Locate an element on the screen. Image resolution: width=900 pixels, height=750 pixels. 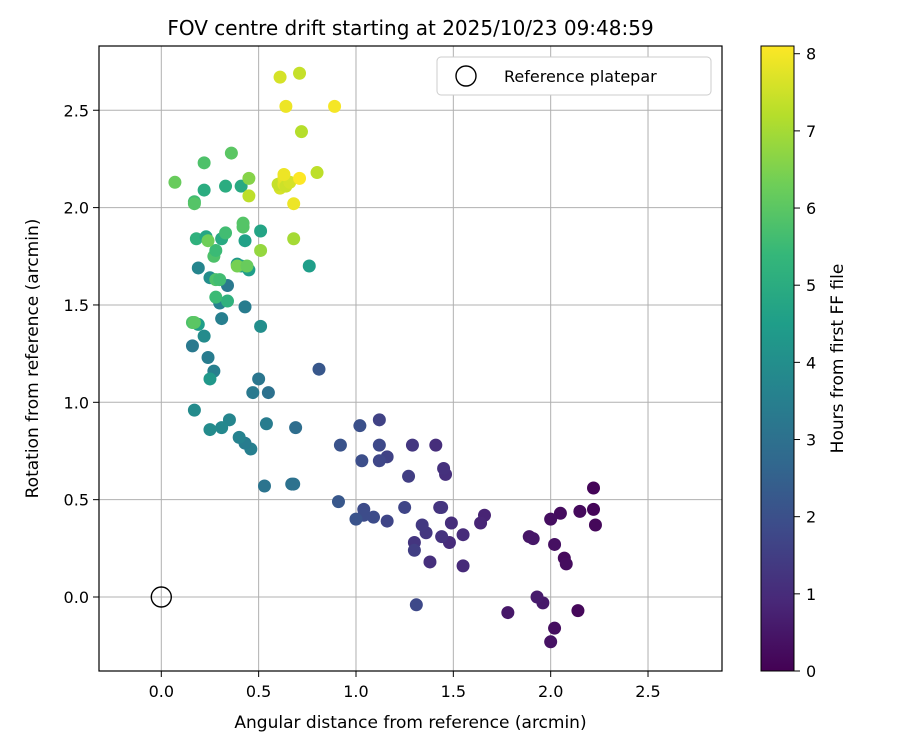
x-axis-label: Angular distance from reference (arcmin) is located at coordinates (410, 723).